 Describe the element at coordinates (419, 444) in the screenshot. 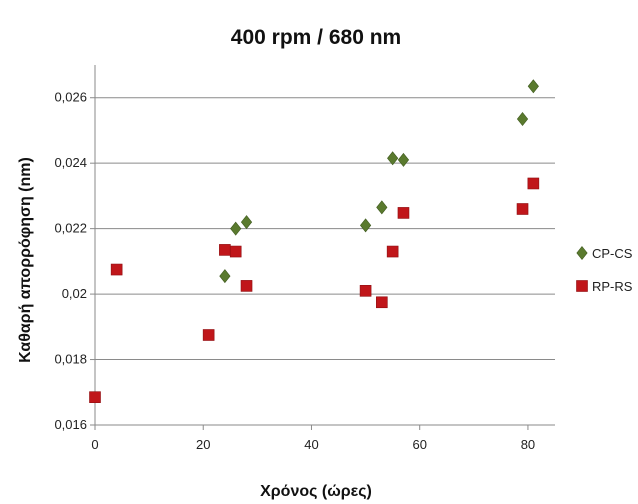

I see `x-tick-label: 60` at that location.